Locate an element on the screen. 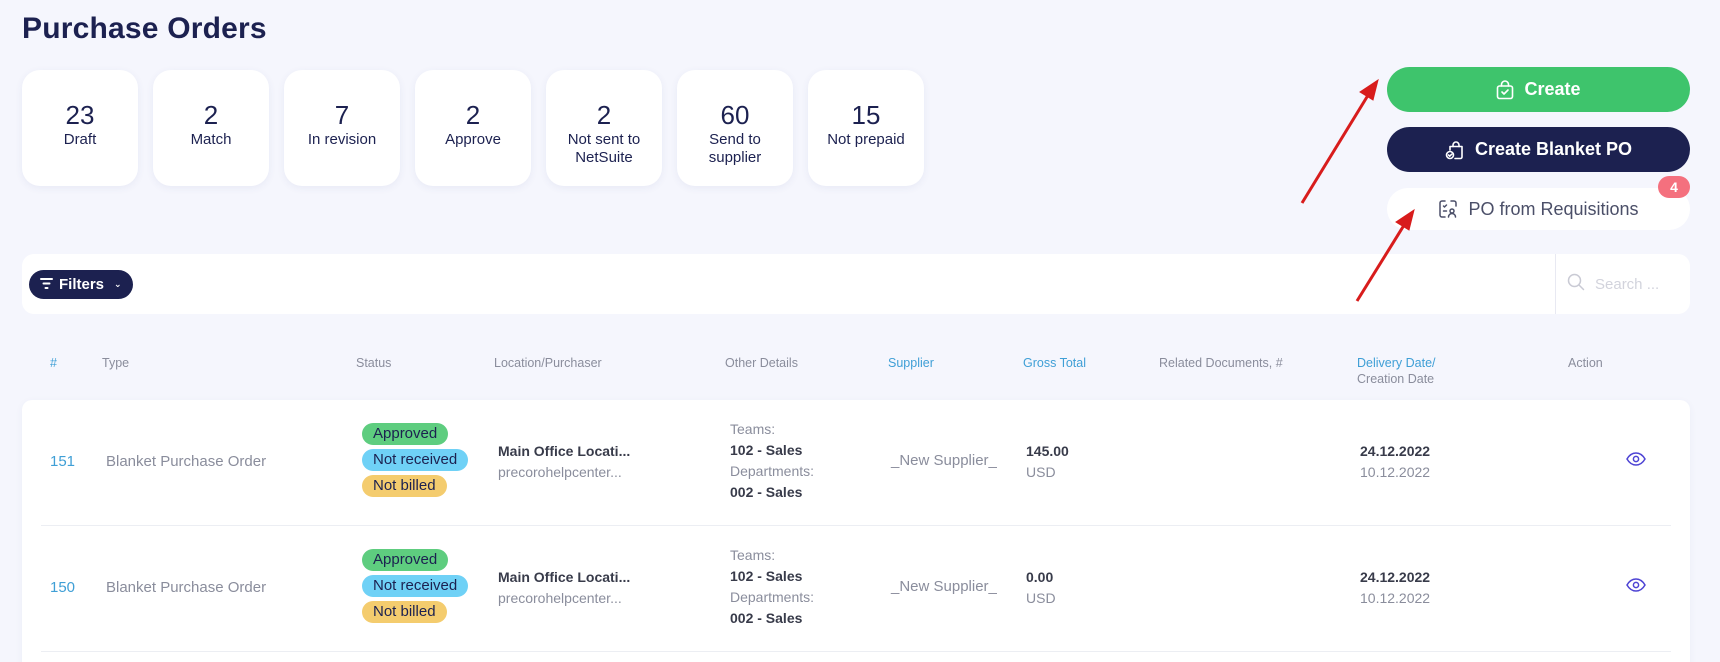 This screenshot has height=662, width=1720. column-header-other-details: Other Details is located at coordinates (761, 363).